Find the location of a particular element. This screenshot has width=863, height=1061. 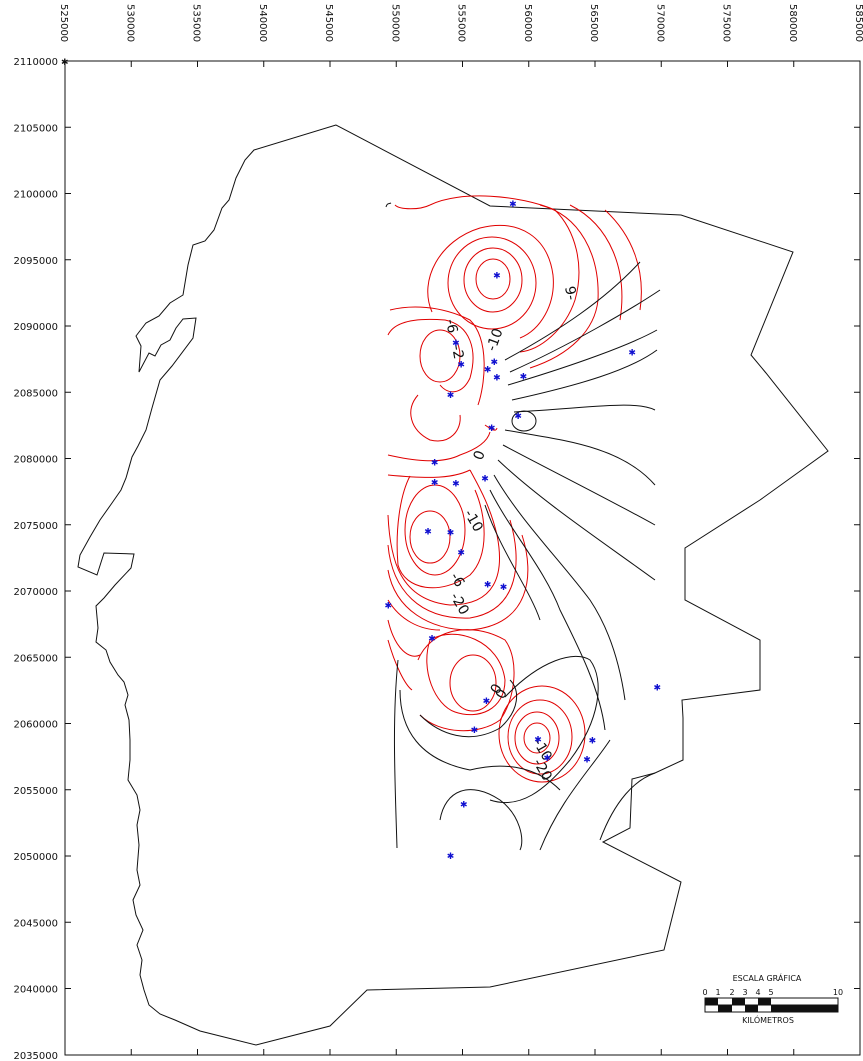

scale-title: ESCALA GRÁFICA is located at coordinates (767, 977).